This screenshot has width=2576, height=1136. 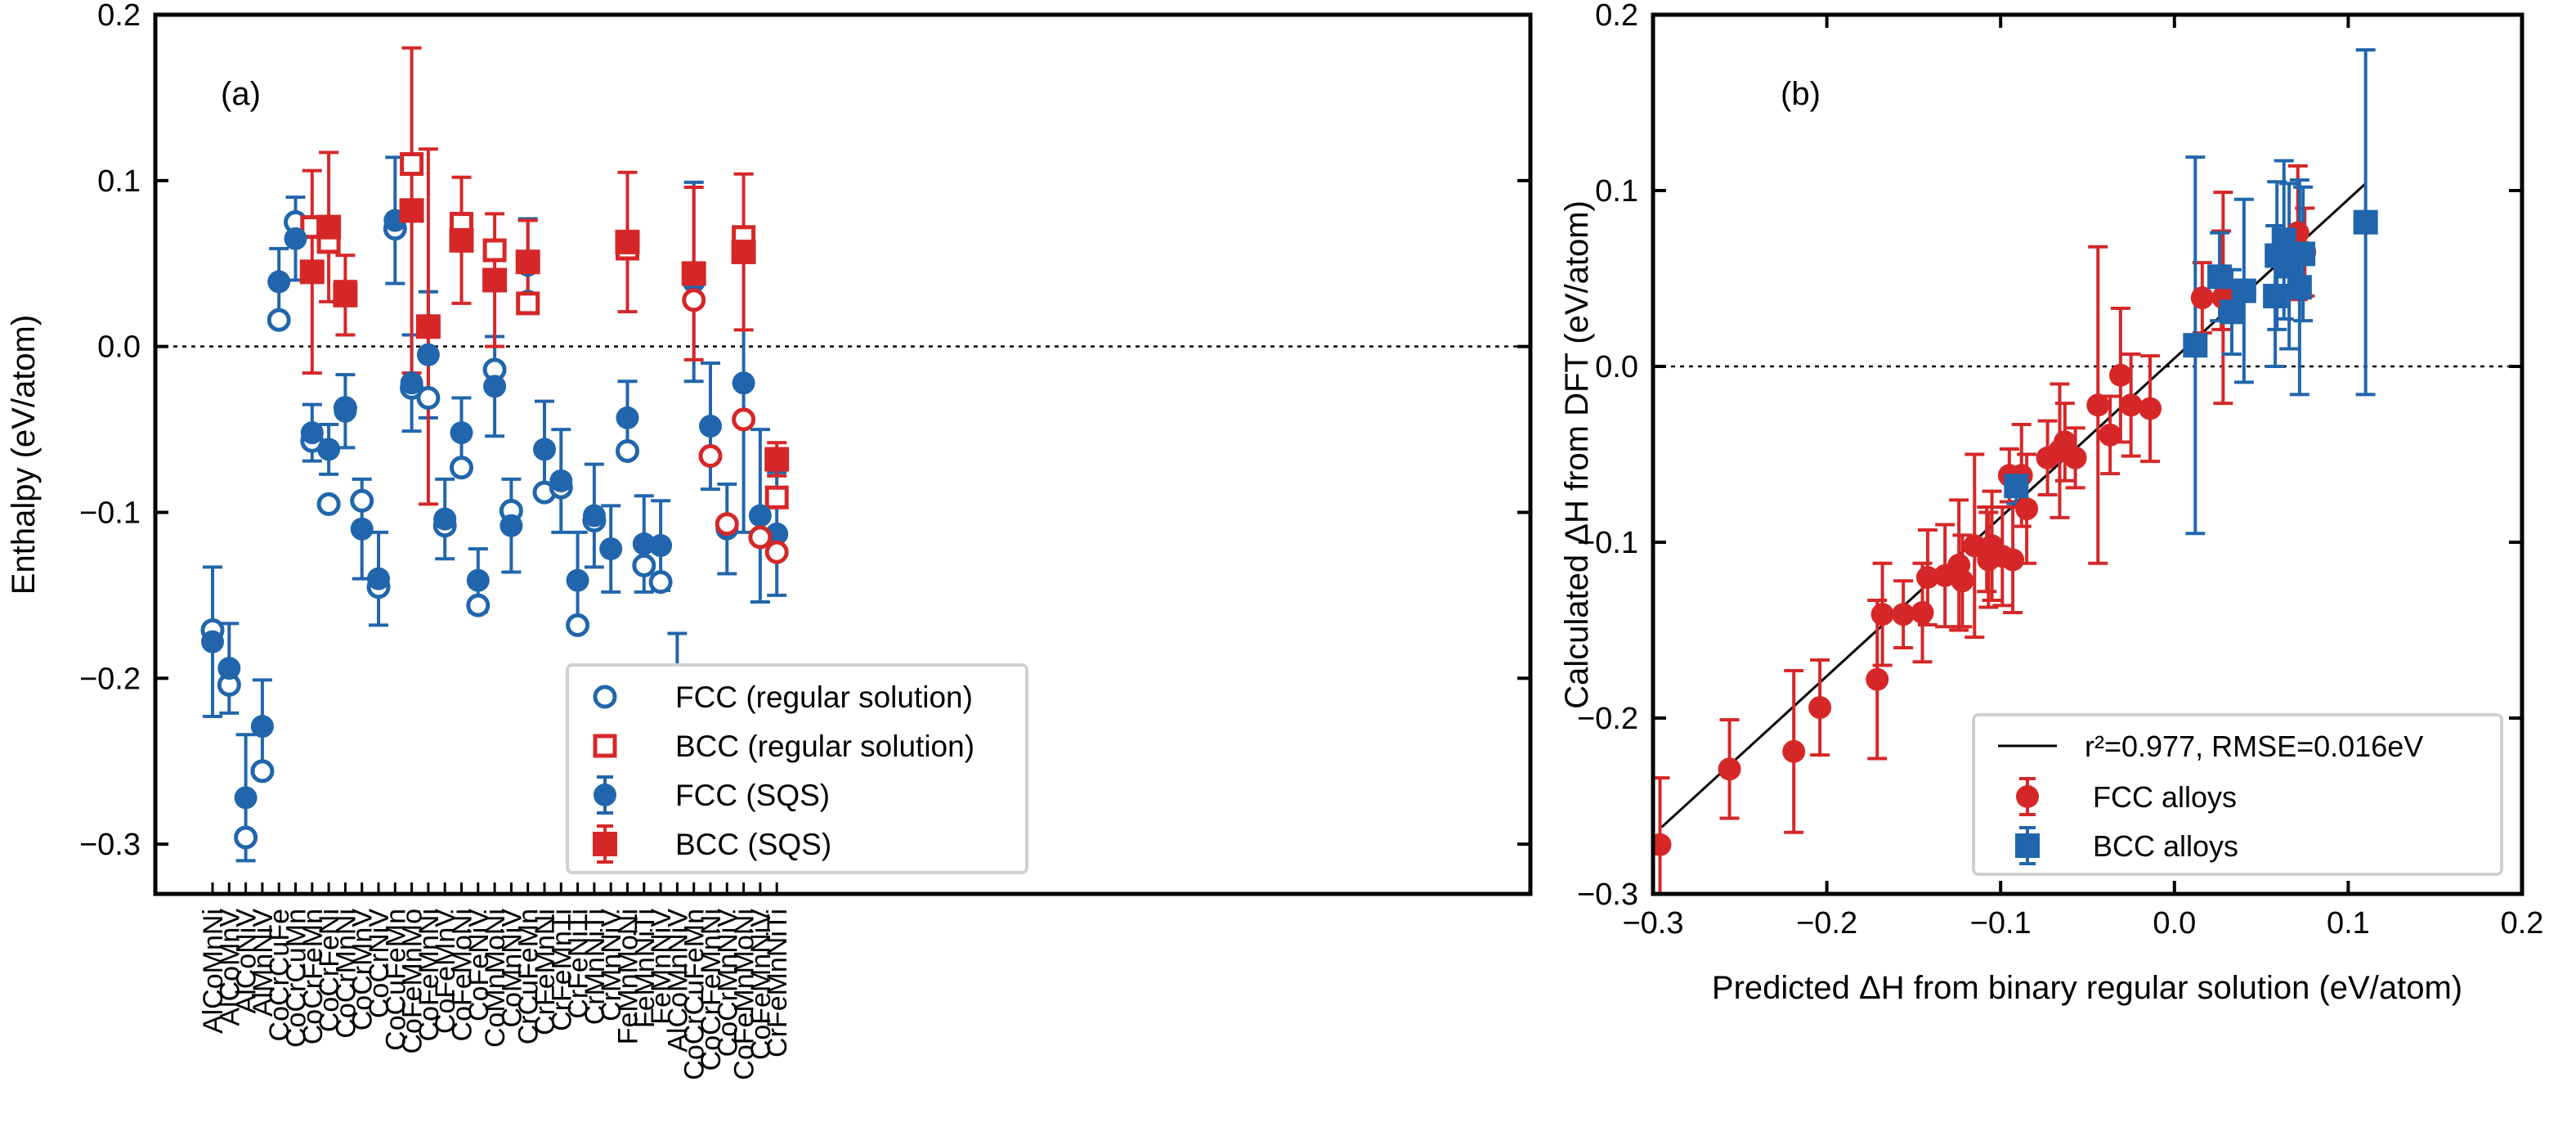 What do you see at coordinates (797, 768) in the screenshot?
I see `legend-box` at bounding box center [797, 768].